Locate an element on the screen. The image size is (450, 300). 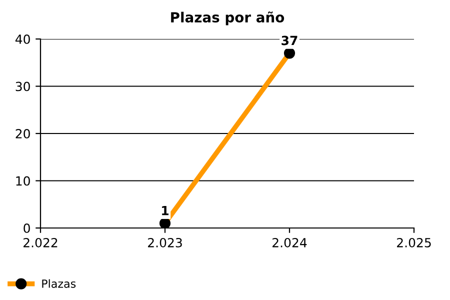
y-tick-label: 40 is located at coordinates (22, 39).